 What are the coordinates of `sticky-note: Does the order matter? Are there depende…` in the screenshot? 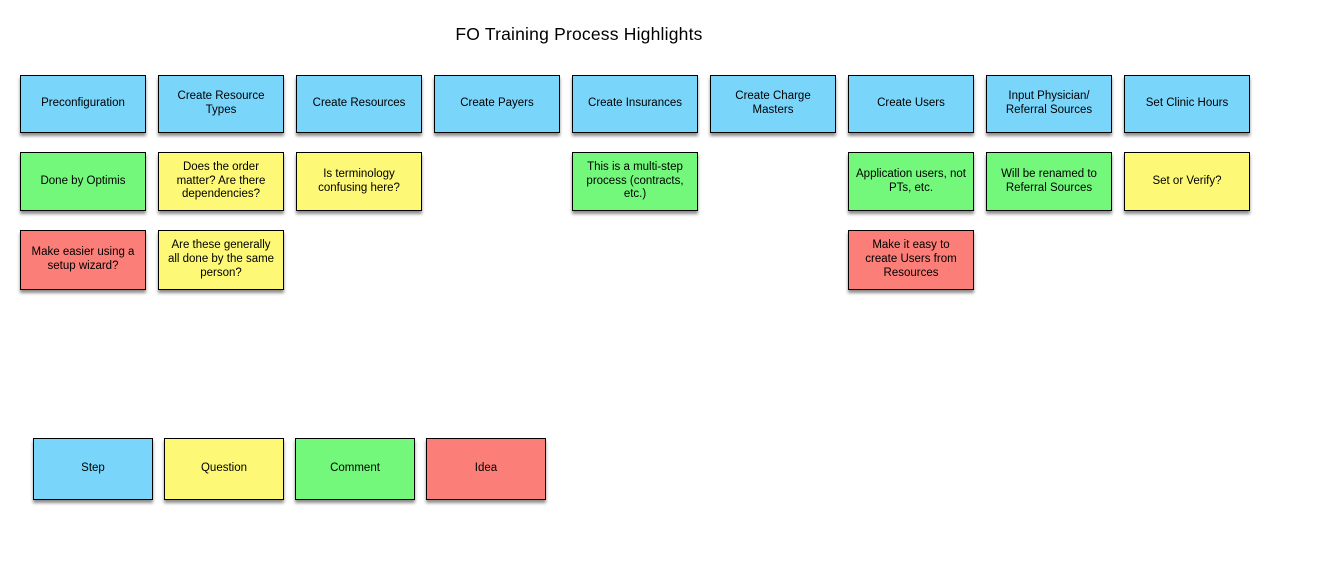 It's located at (221, 181).